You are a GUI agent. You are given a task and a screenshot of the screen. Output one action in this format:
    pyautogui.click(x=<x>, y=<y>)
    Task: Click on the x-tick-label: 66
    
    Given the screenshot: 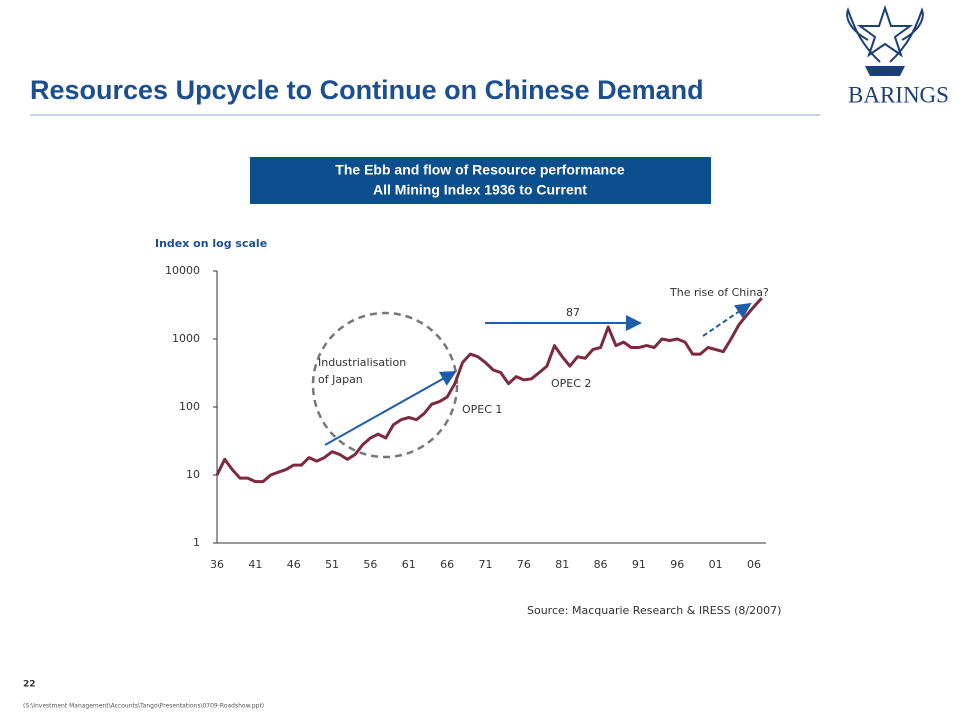 What is the action you would take?
    pyautogui.click(x=447, y=564)
    